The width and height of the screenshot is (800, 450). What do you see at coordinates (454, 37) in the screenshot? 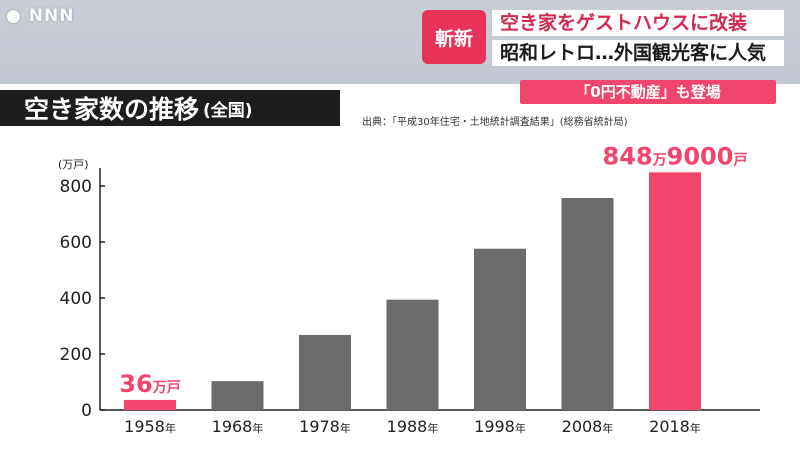
I see `ticker-badge: 斬新` at bounding box center [454, 37].